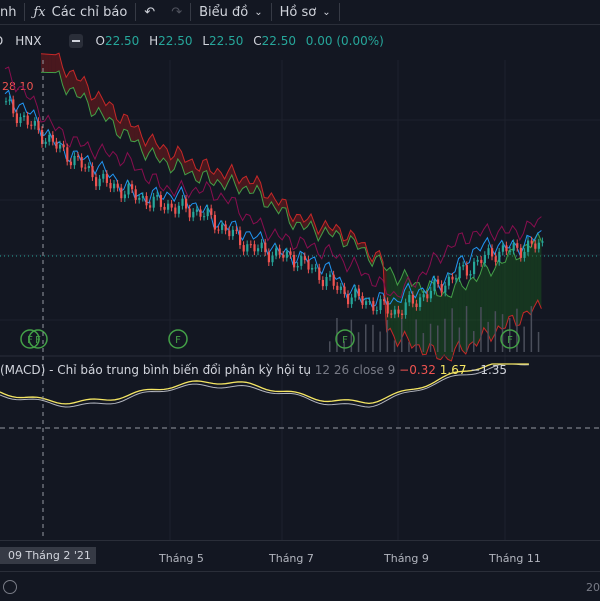 This screenshot has width=600, height=601. I want to click on redo-button: ↷, so click(176, 12).